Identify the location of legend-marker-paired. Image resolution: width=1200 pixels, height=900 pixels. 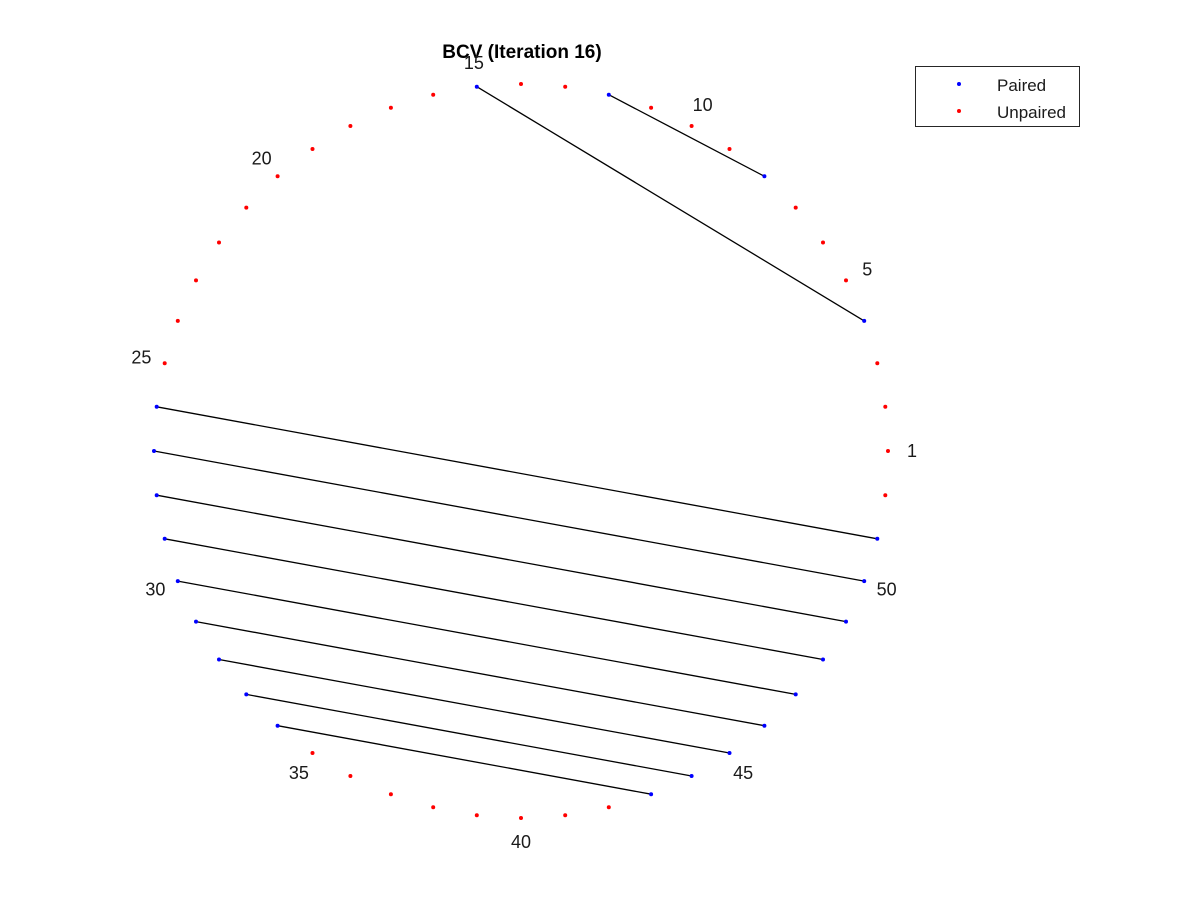
(959, 84).